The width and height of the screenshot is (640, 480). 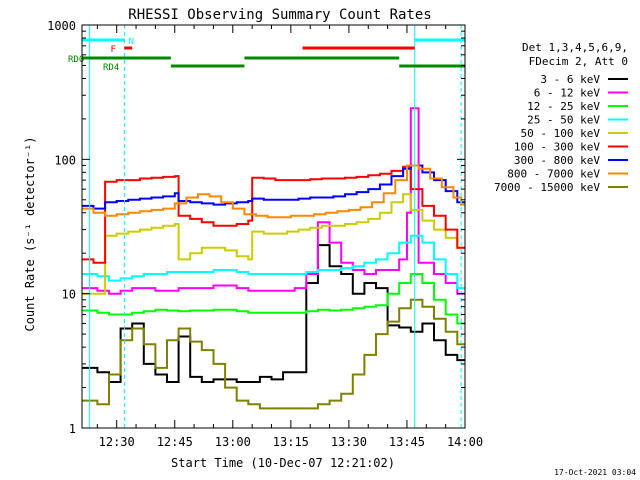 What do you see at coordinates (61, 26) in the screenshot?
I see `y-tick-label-3: 1000` at bounding box center [61, 26].